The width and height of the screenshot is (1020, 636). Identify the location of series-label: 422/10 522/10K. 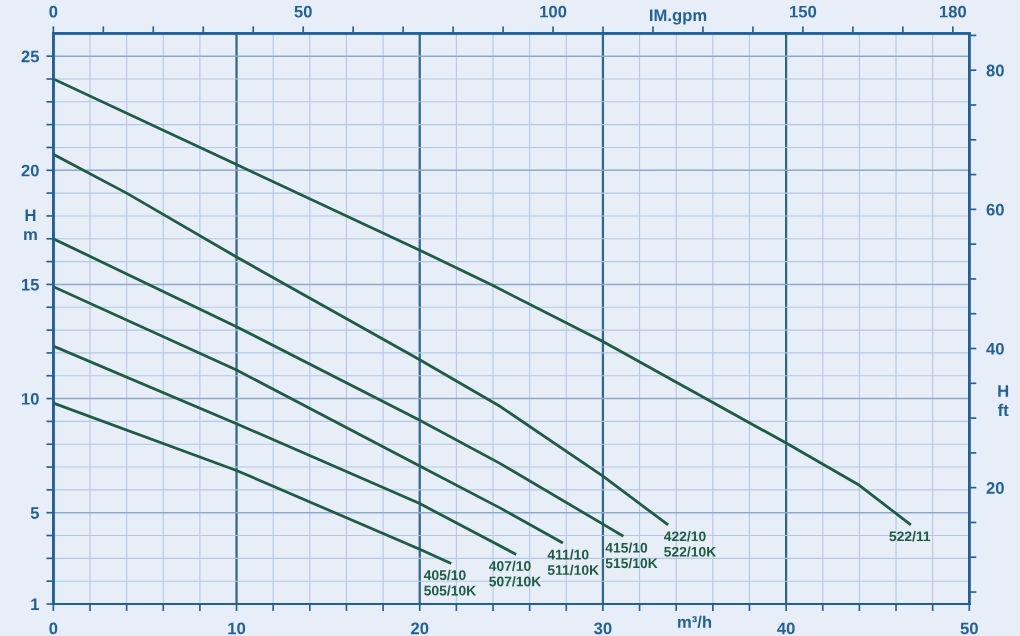
(690, 544).